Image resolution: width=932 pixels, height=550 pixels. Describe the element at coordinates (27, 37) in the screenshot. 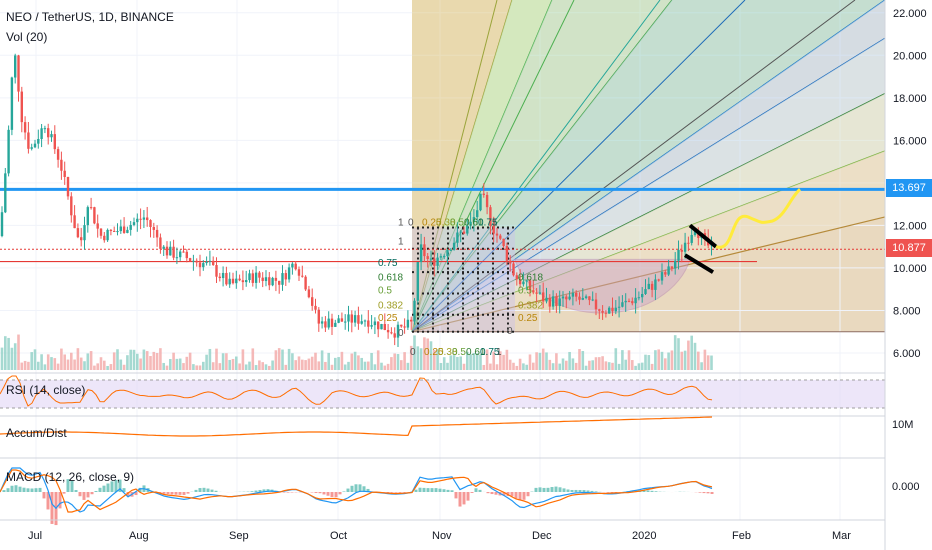

I see `volume-indicator-label: Vol (20)` at that location.